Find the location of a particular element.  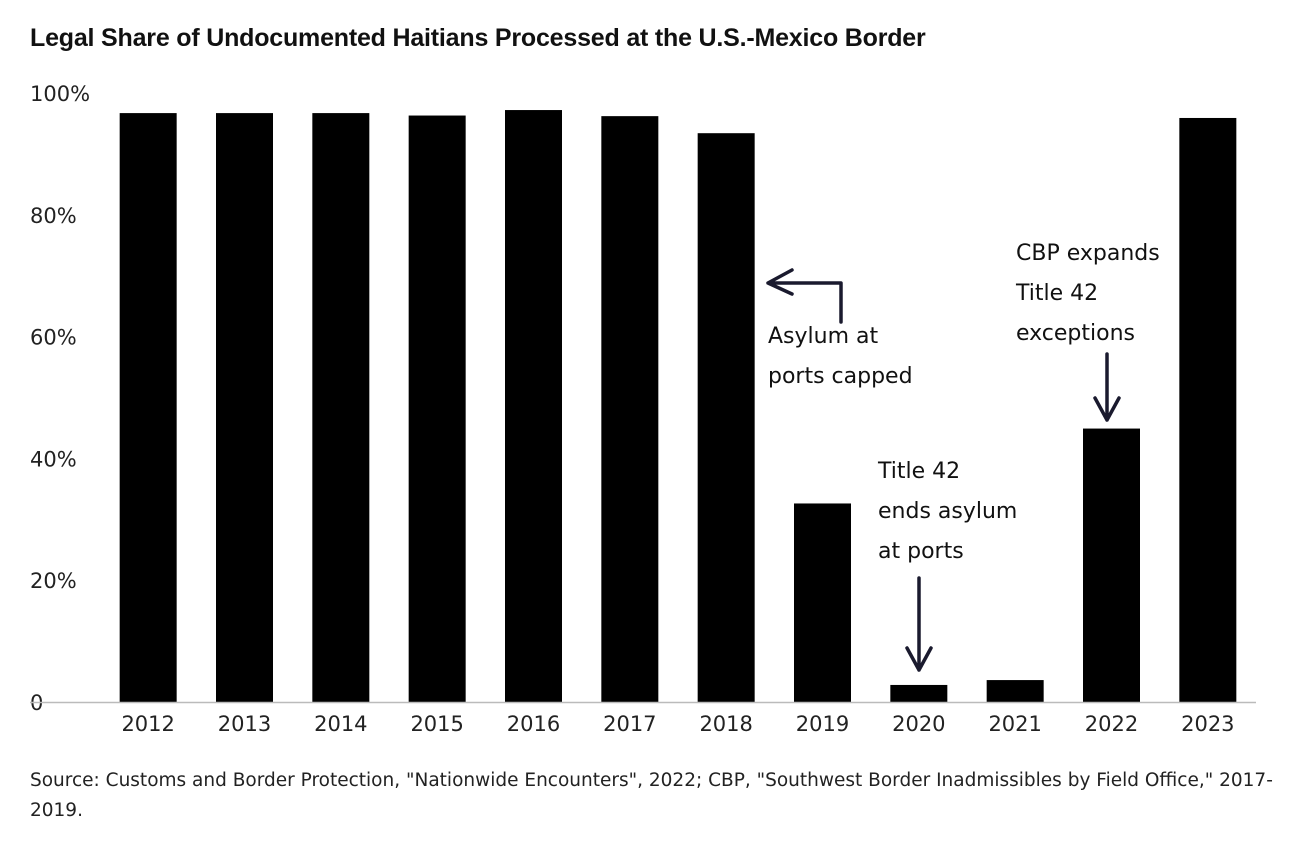

bar-2019 is located at coordinates (822, 602).